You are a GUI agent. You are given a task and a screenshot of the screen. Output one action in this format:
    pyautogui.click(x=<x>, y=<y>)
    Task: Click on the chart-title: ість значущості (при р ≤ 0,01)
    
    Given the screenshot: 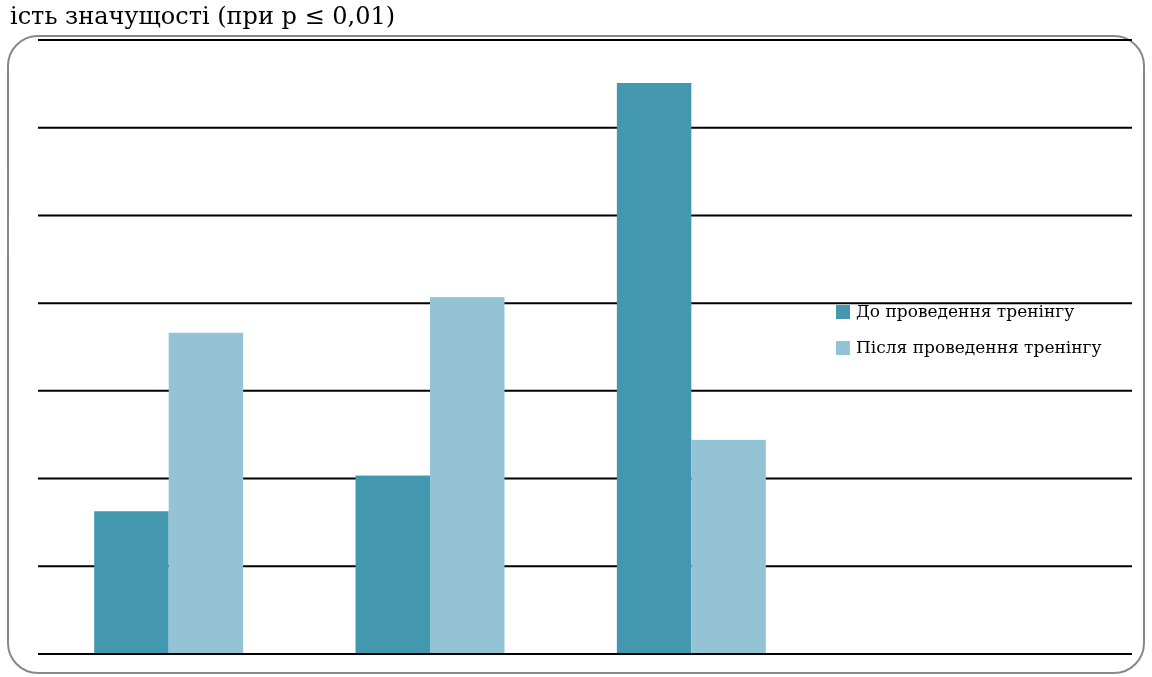 What is the action you would take?
    pyautogui.click(x=203, y=16)
    